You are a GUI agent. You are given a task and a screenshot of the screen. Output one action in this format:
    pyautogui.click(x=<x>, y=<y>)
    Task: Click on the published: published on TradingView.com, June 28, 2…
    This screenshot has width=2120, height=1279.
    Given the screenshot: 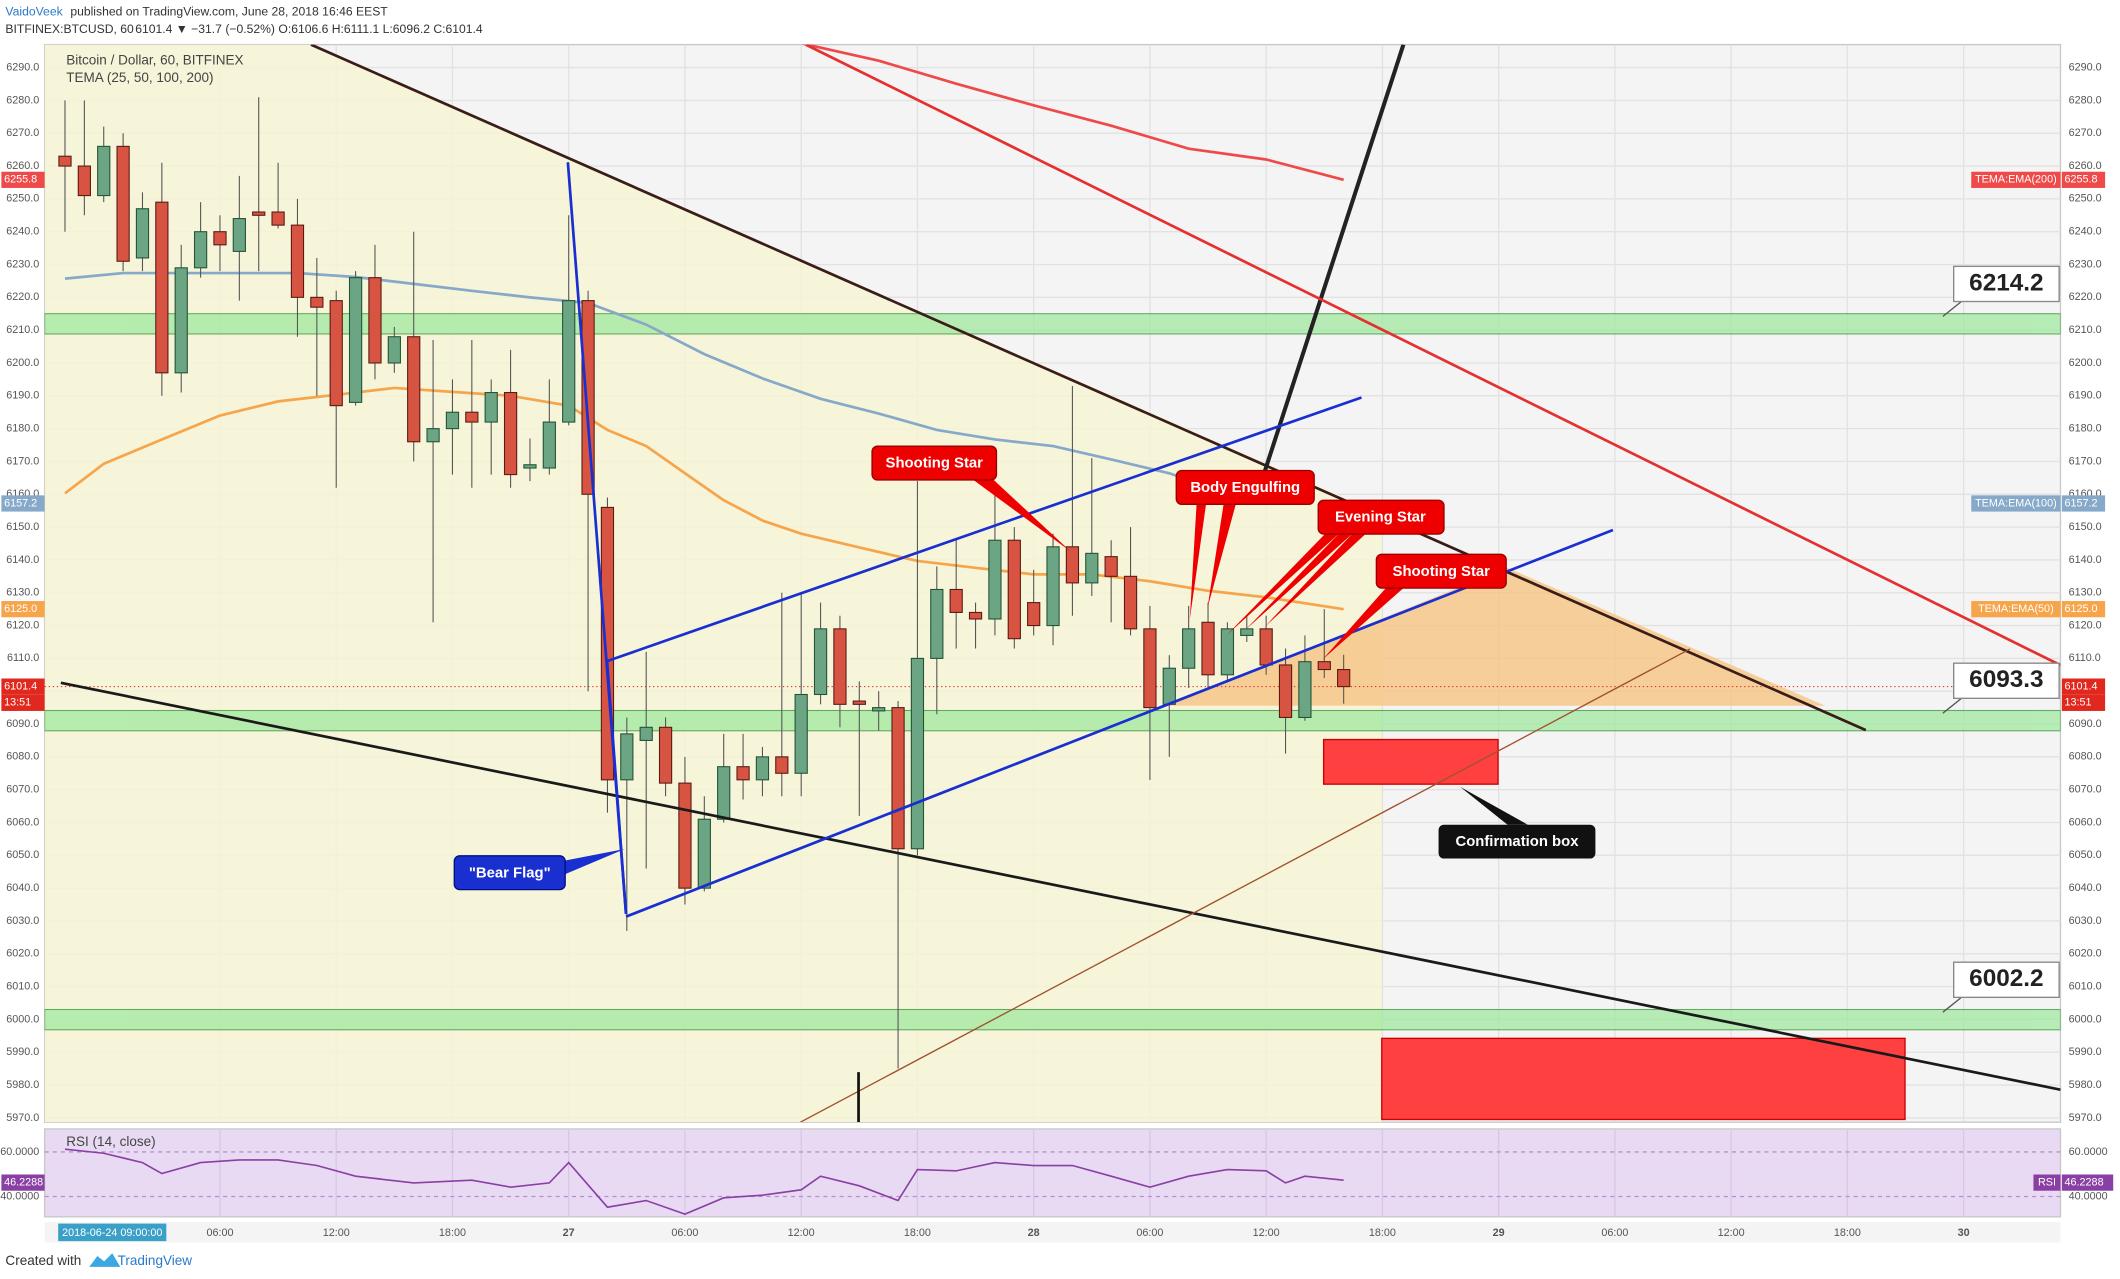 What is the action you would take?
    pyautogui.click(x=229, y=11)
    